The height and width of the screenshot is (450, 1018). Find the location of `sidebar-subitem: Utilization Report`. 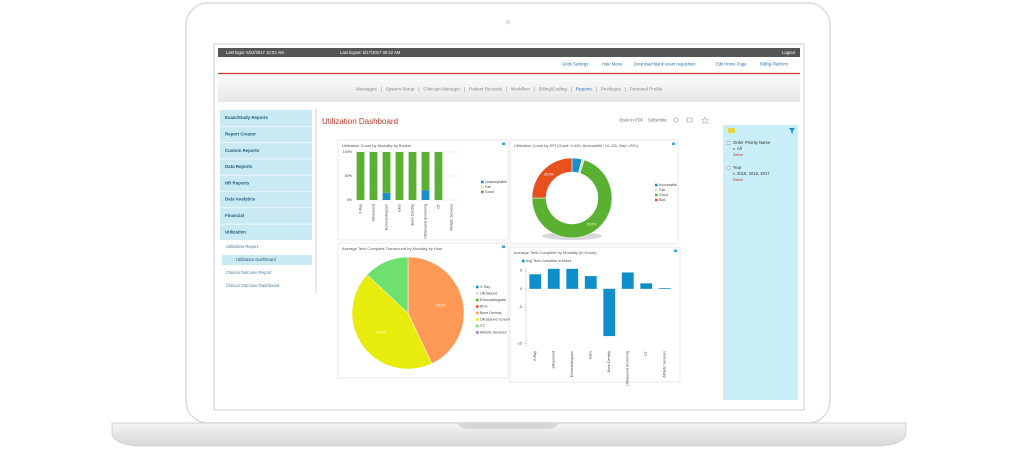

sidebar-subitem: Utilization Report is located at coordinates (242, 246).